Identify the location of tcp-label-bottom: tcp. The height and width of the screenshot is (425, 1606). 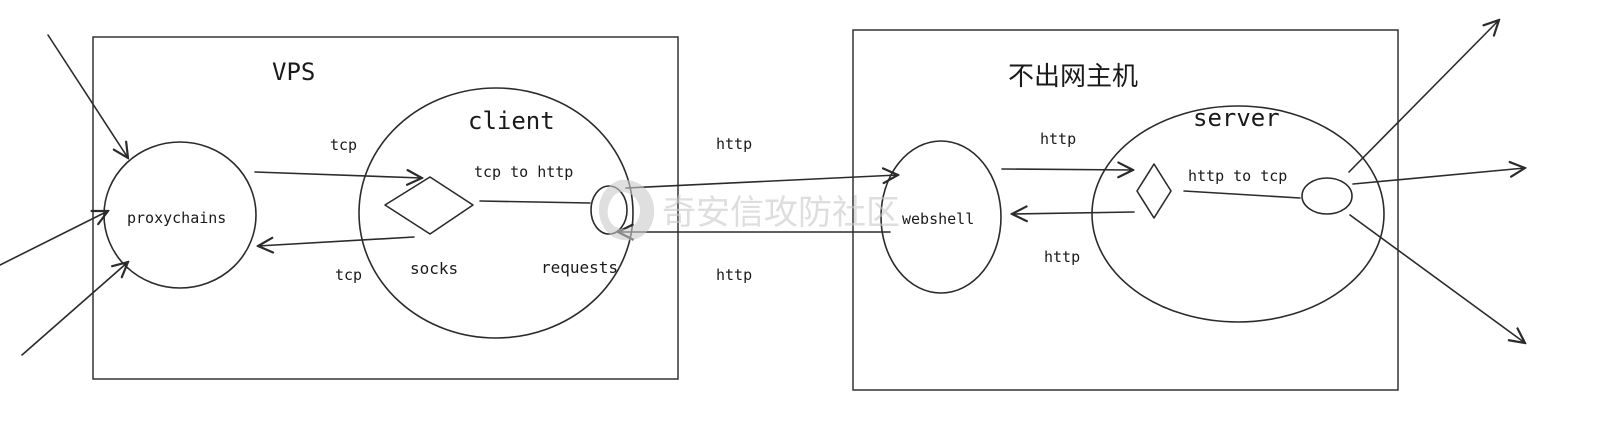
(348, 275).